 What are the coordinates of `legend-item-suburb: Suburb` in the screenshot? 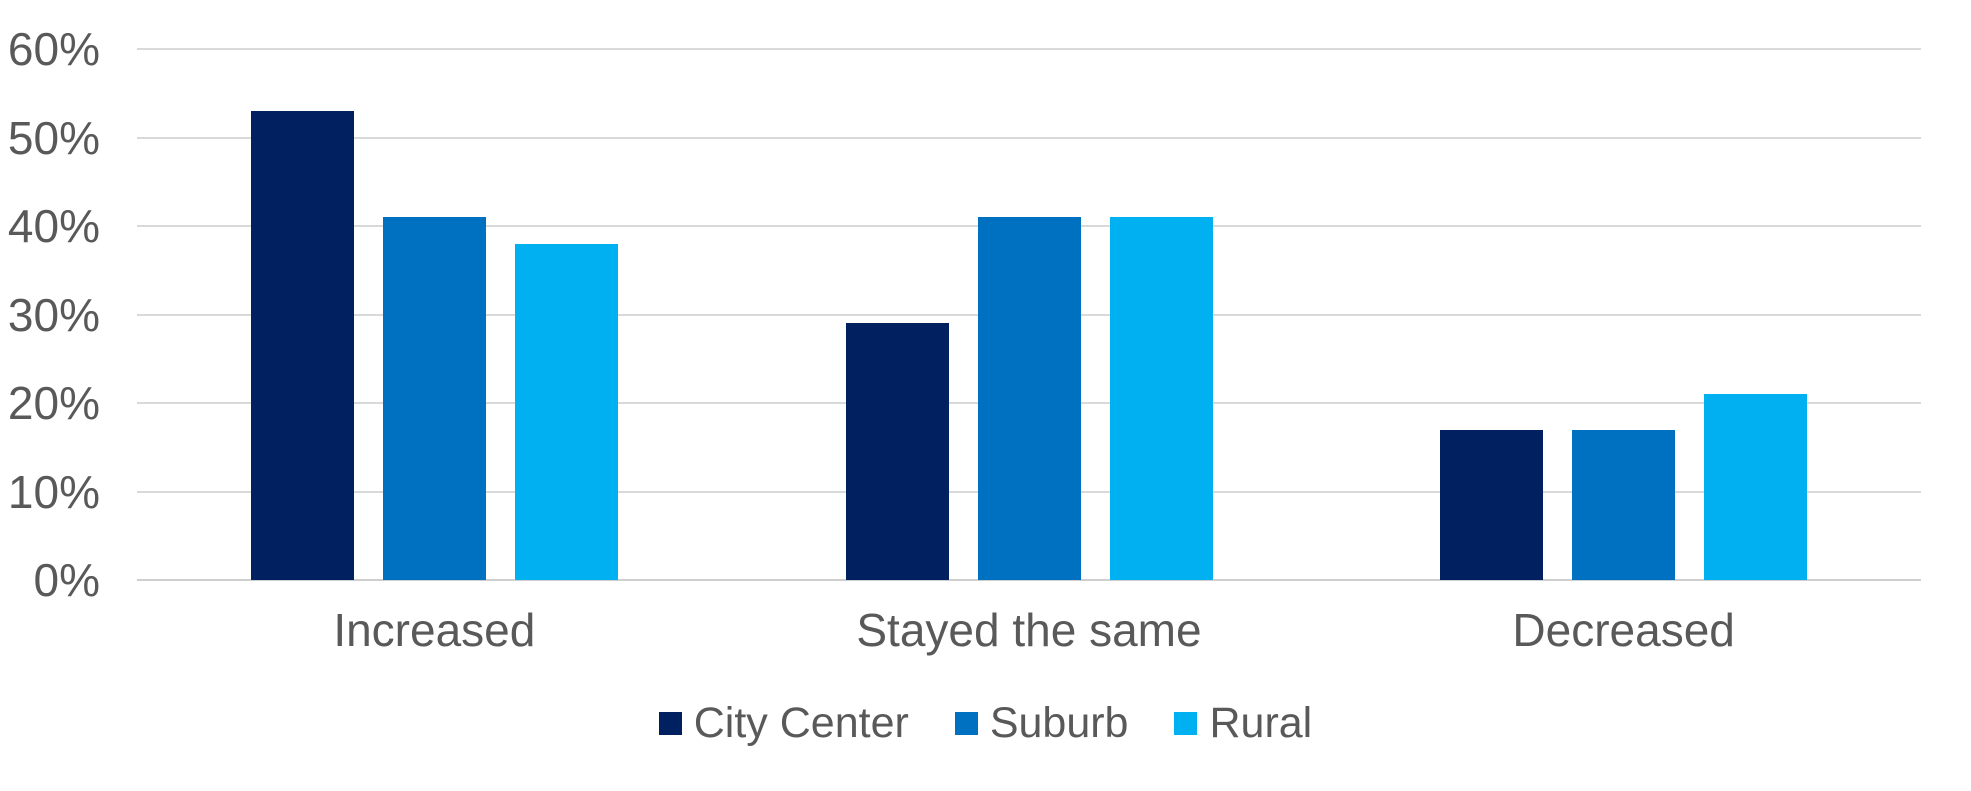 It's located at (1041, 723).